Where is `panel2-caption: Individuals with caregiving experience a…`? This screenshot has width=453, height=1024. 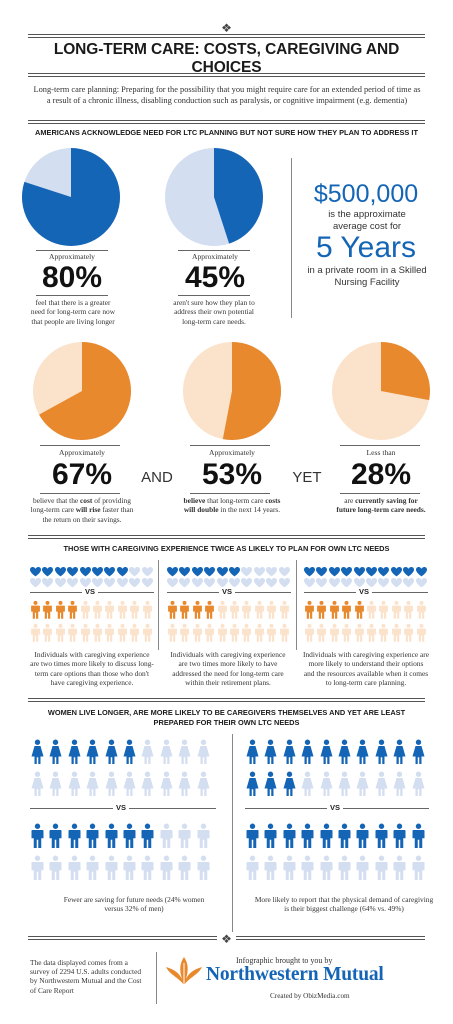
panel2-caption: Individuals with caregiving experience a… is located at coordinates (228, 669).